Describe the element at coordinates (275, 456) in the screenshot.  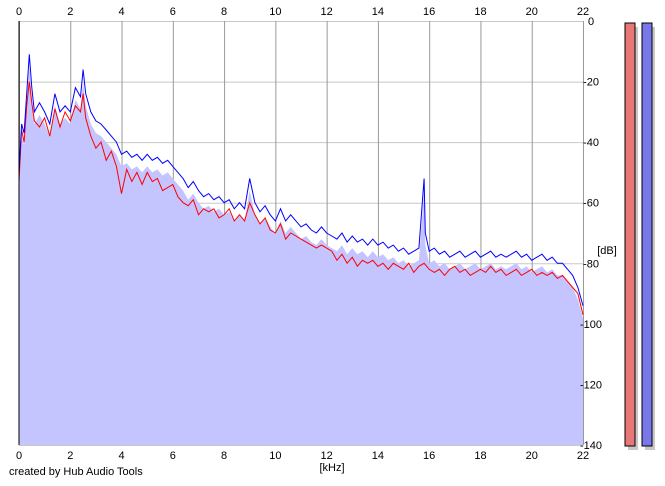
I see `x-tick-label-bottom: 10` at that location.